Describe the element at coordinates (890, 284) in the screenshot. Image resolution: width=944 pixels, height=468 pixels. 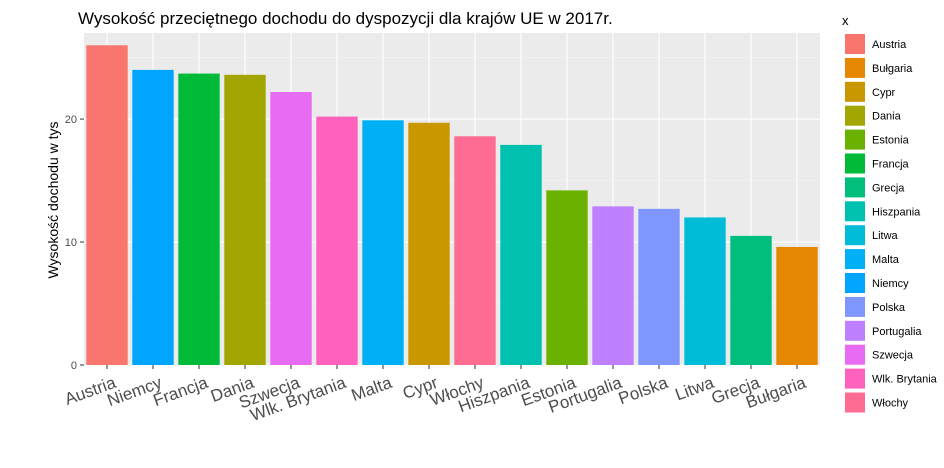
I see `legend-label: Niemcy` at that location.